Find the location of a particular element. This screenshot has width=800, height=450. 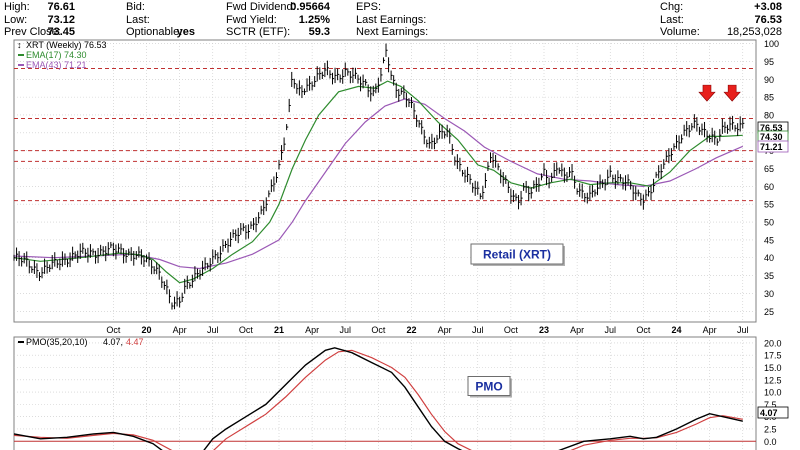

stat-sctr-etf: SCTR (ETF): 59.3 is located at coordinates (278, 32).